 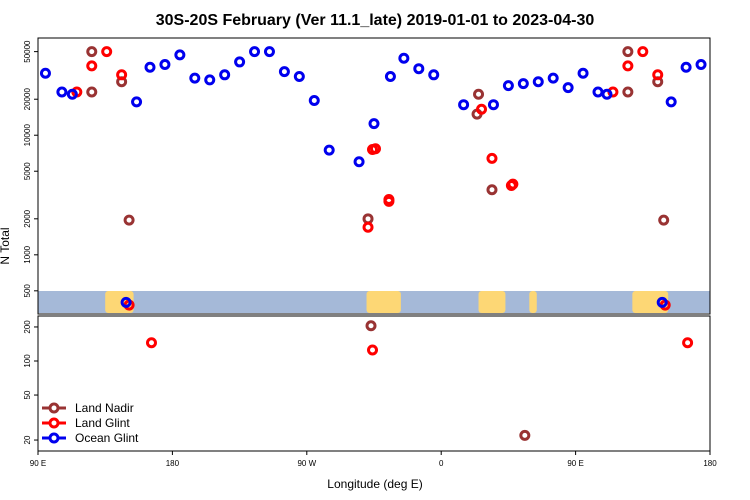 I want to click on y-tick-label: 1000, so click(x=27, y=254).